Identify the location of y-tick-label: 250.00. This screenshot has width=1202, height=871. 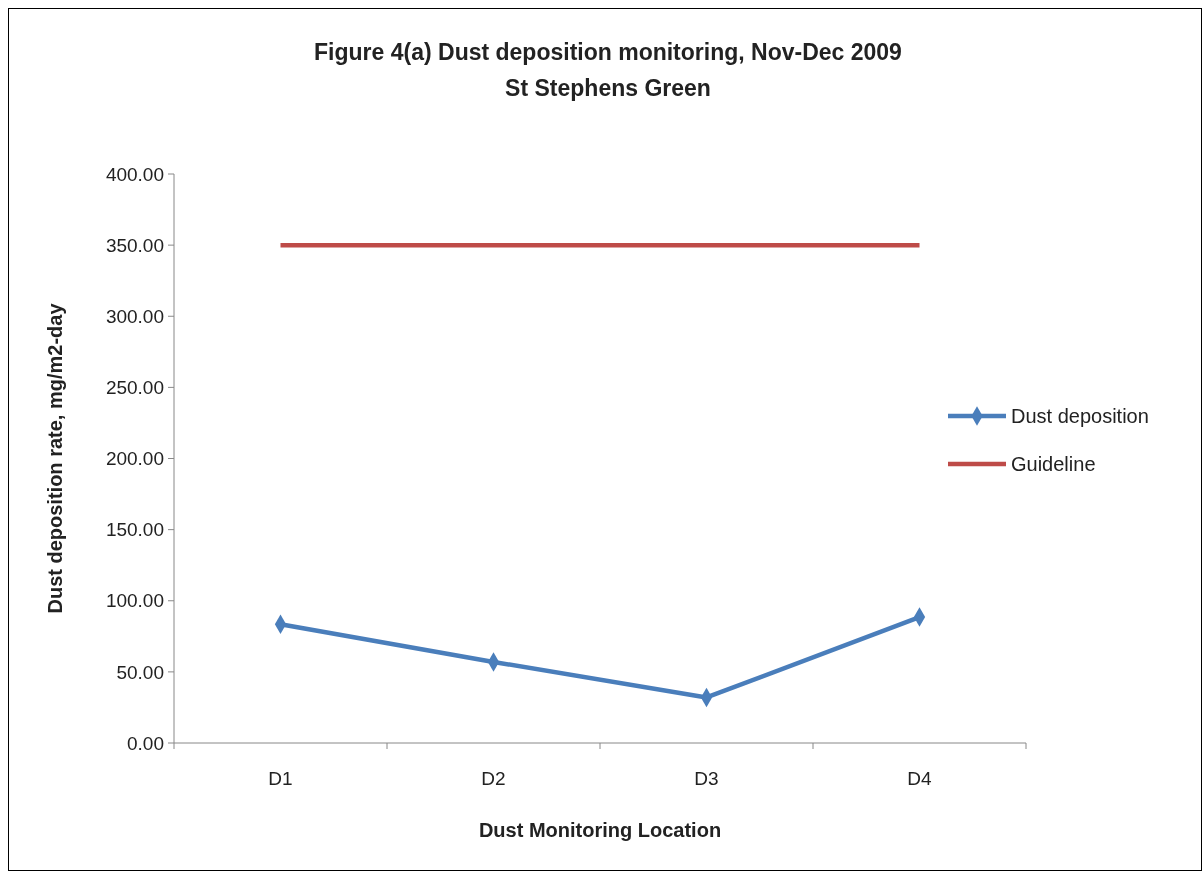
(134, 388).